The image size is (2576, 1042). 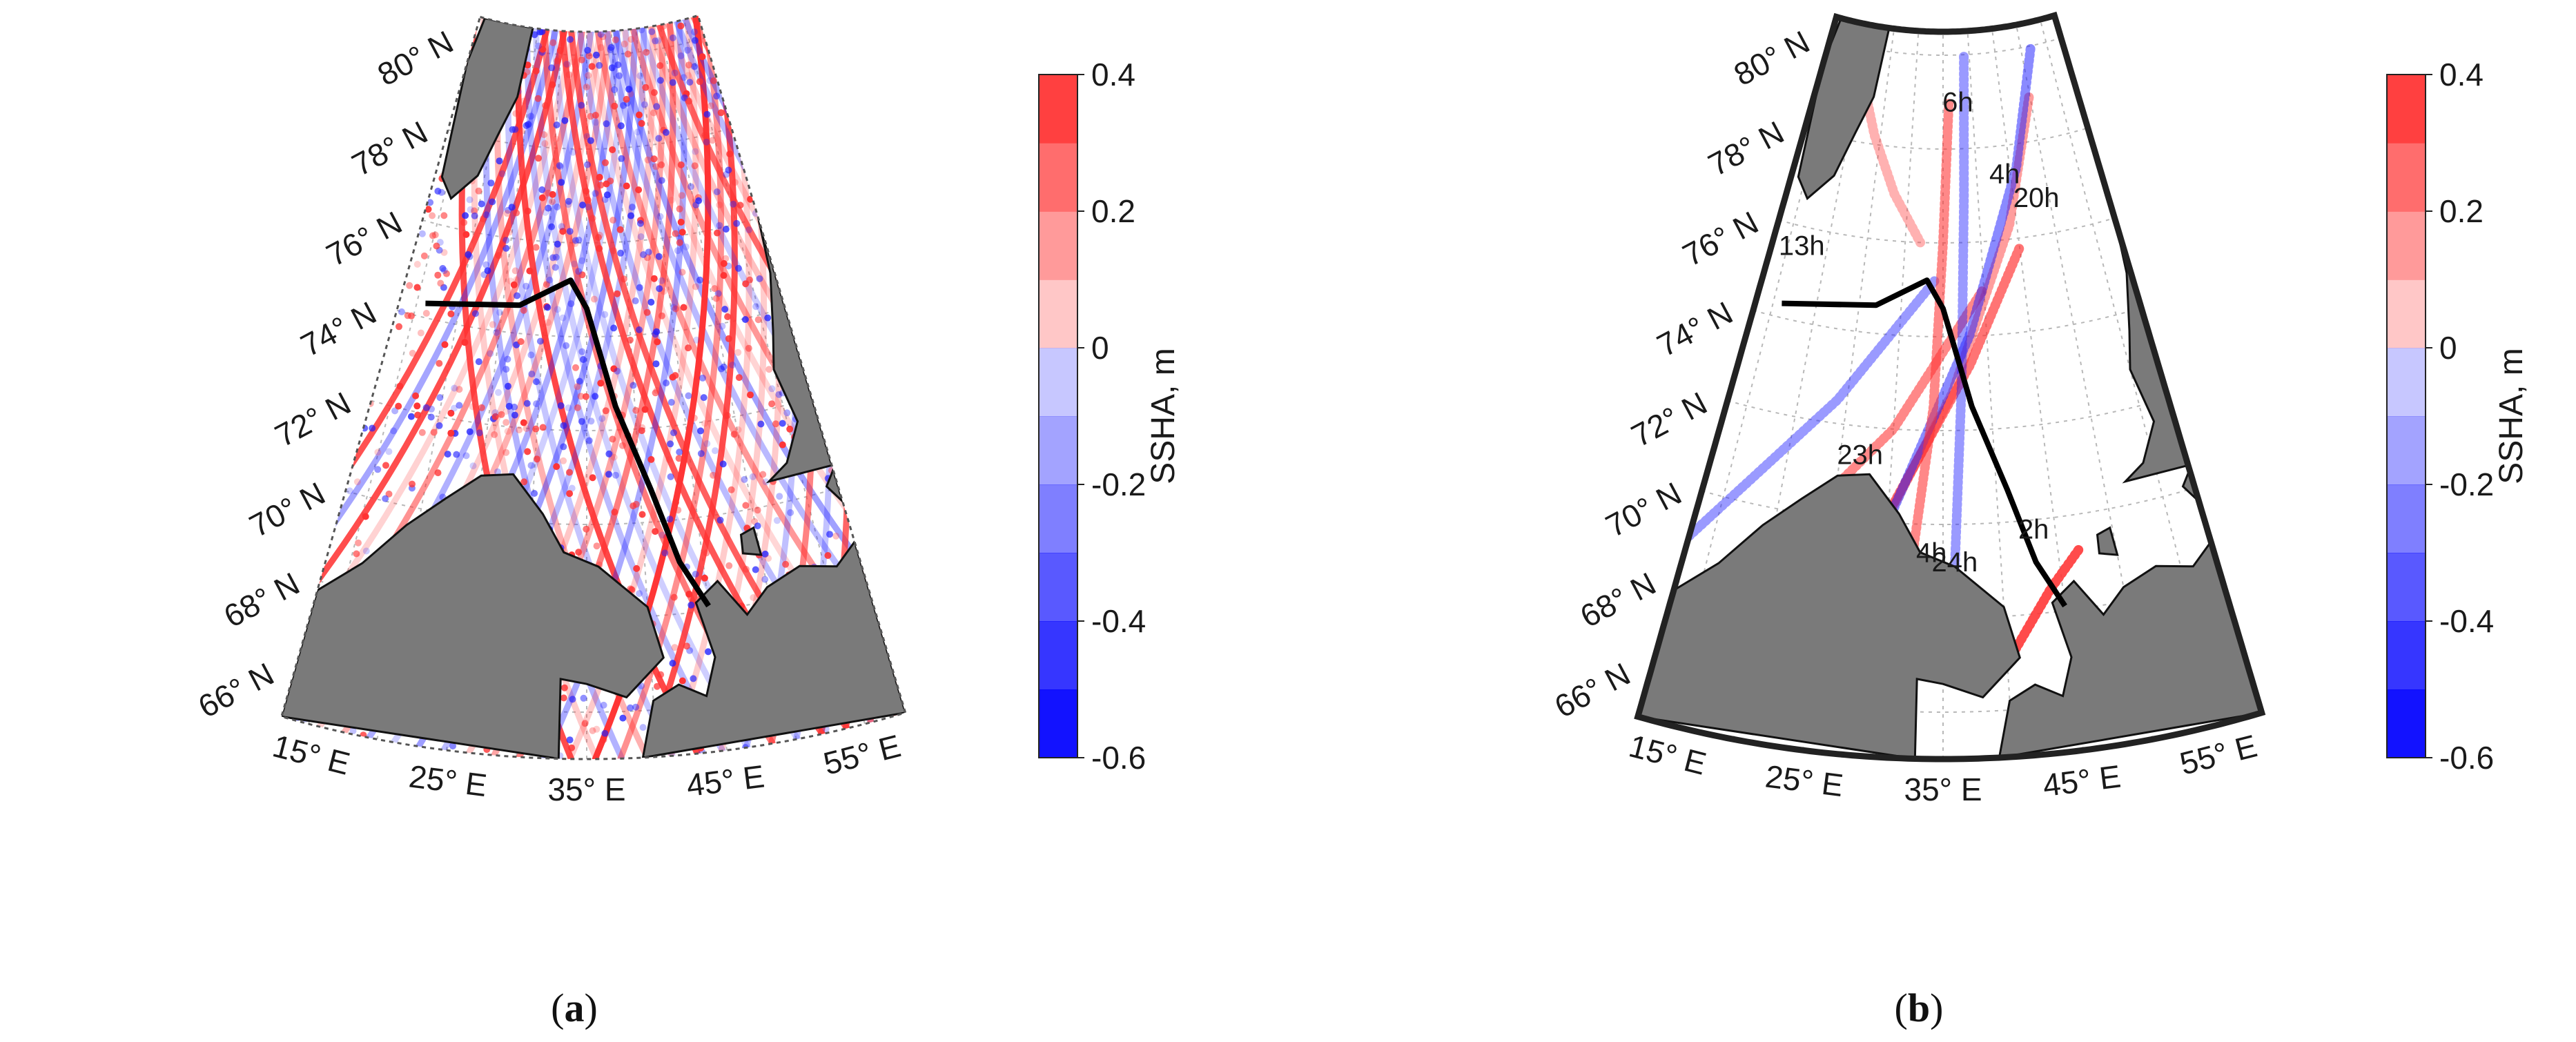 I want to click on pass-time-label: 24h, so click(x=1955, y=562).